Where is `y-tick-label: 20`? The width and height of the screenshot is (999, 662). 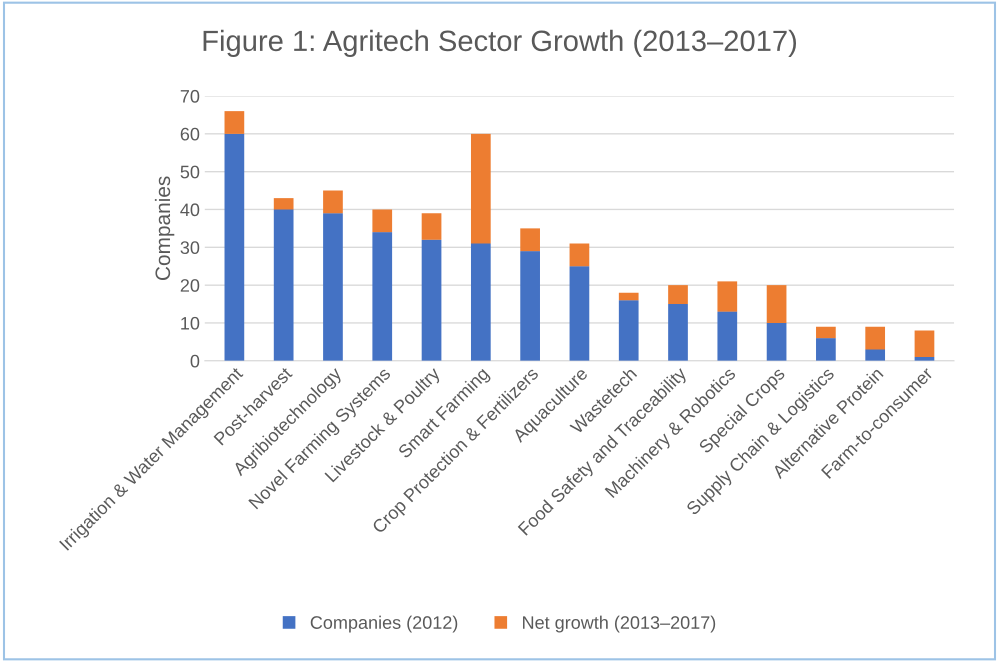 y-tick-label: 20 is located at coordinates (190, 285).